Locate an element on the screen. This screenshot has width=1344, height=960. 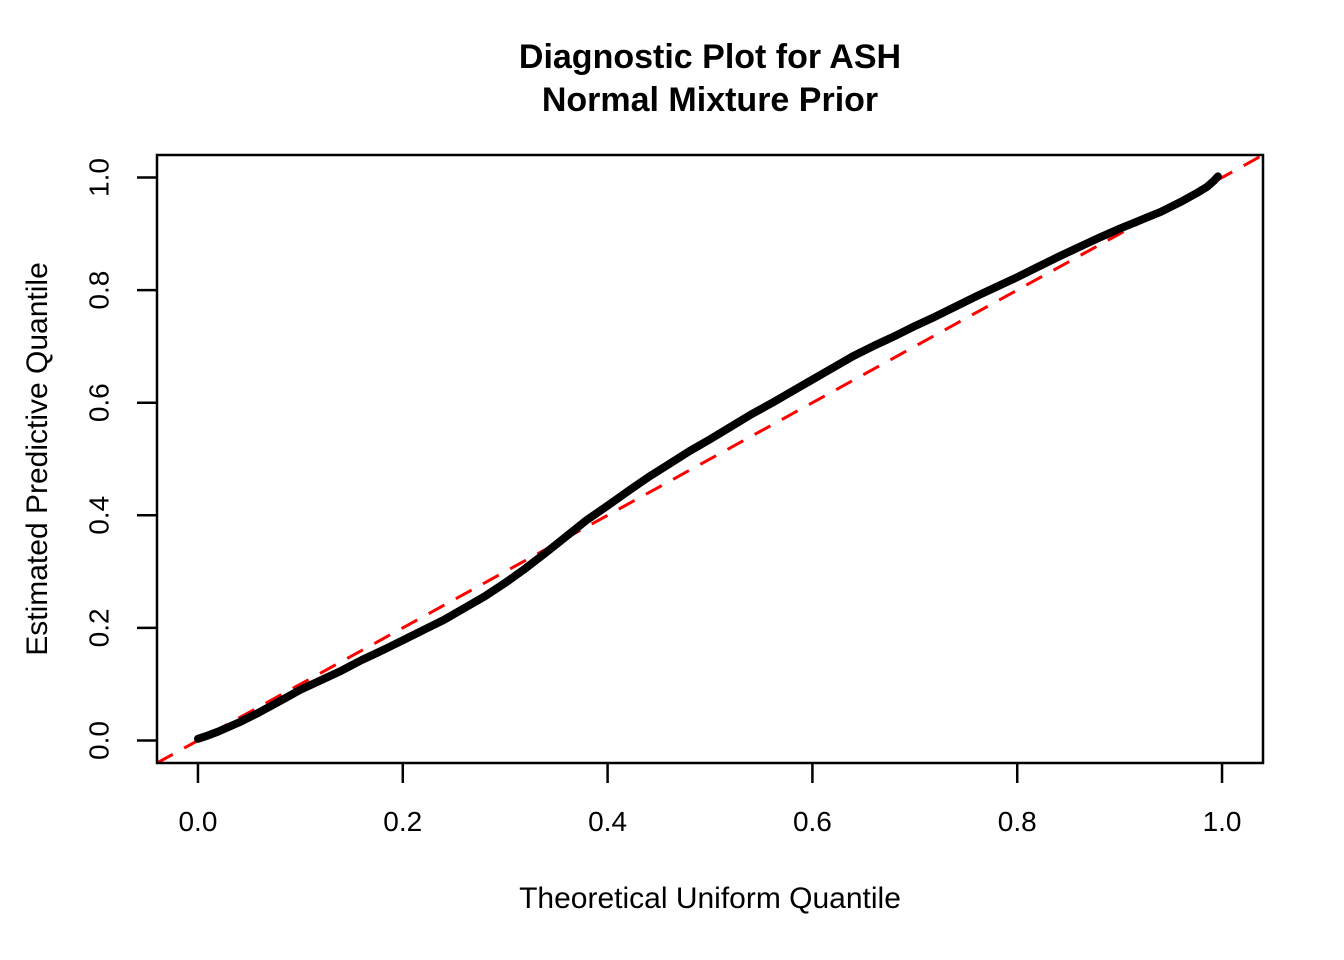
y-axis-tick-label: 0.6 is located at coordinates (99, 402).